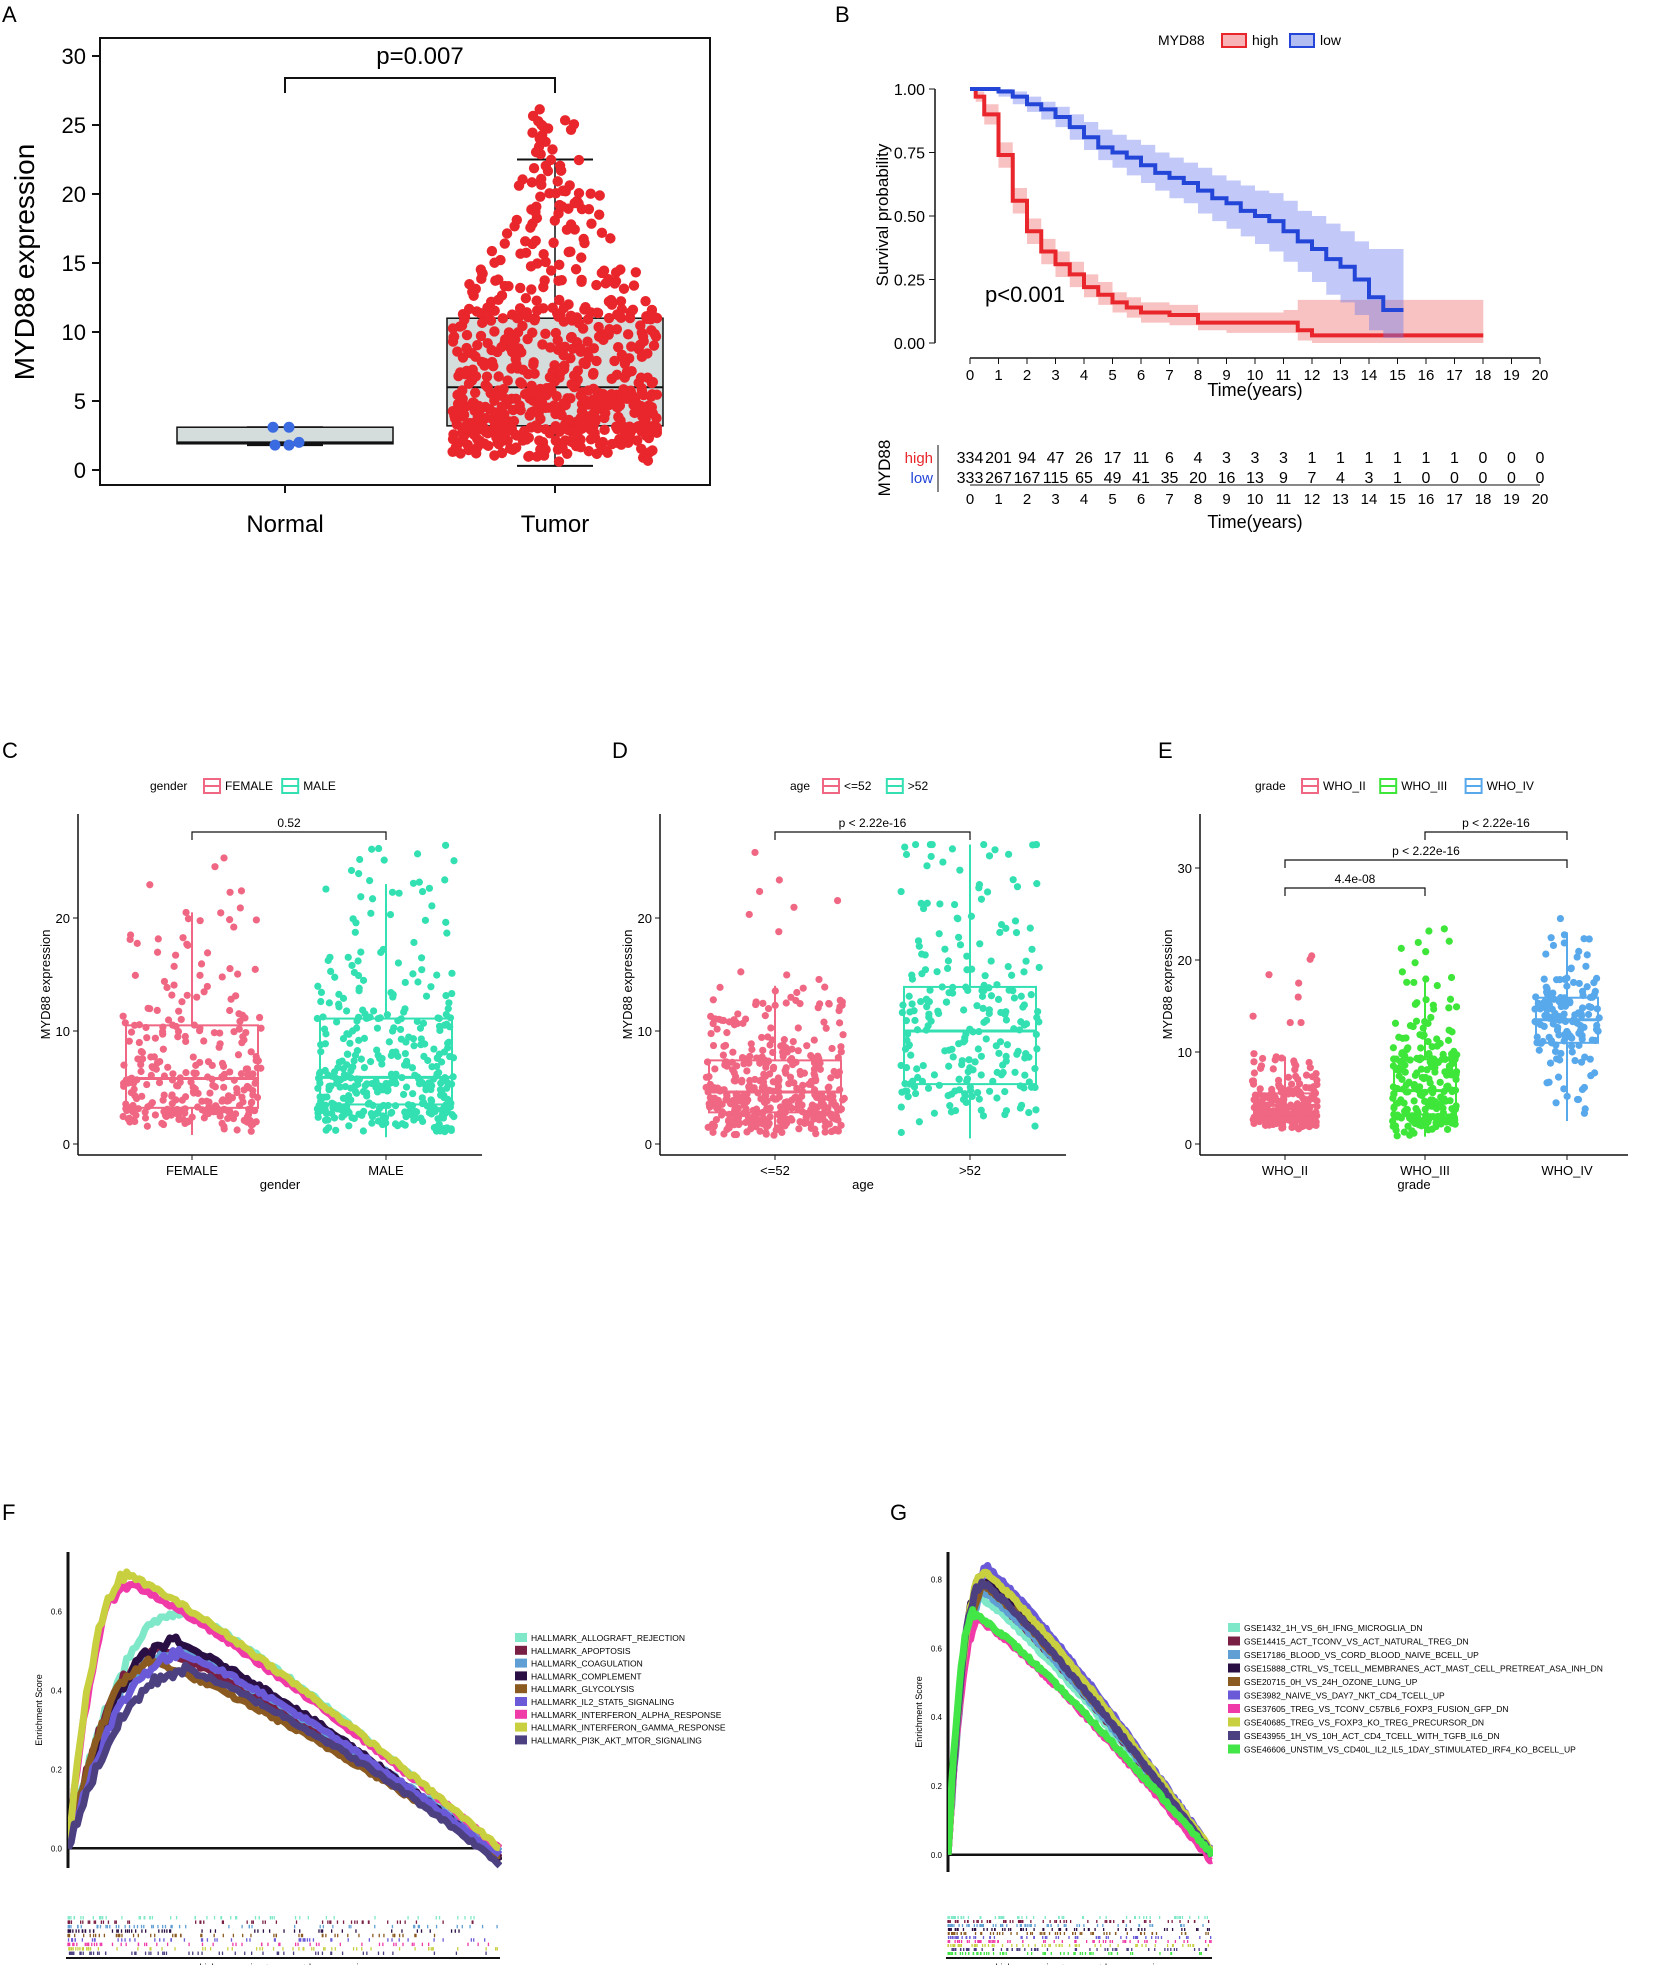 This screenshot has width=1654, height=1965. I want to click on risk-x-tick-label: 7, so click(1169, 499).